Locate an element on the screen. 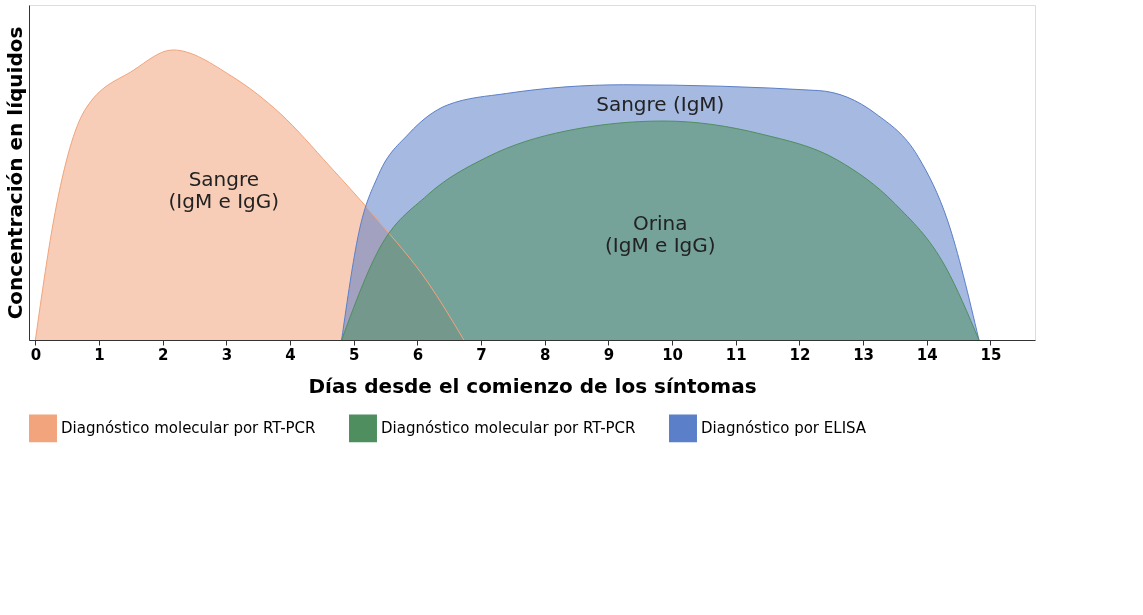 This screenshot has height=615, width=1143. x-tick-label: 2 is located at coordinates (163, 354).